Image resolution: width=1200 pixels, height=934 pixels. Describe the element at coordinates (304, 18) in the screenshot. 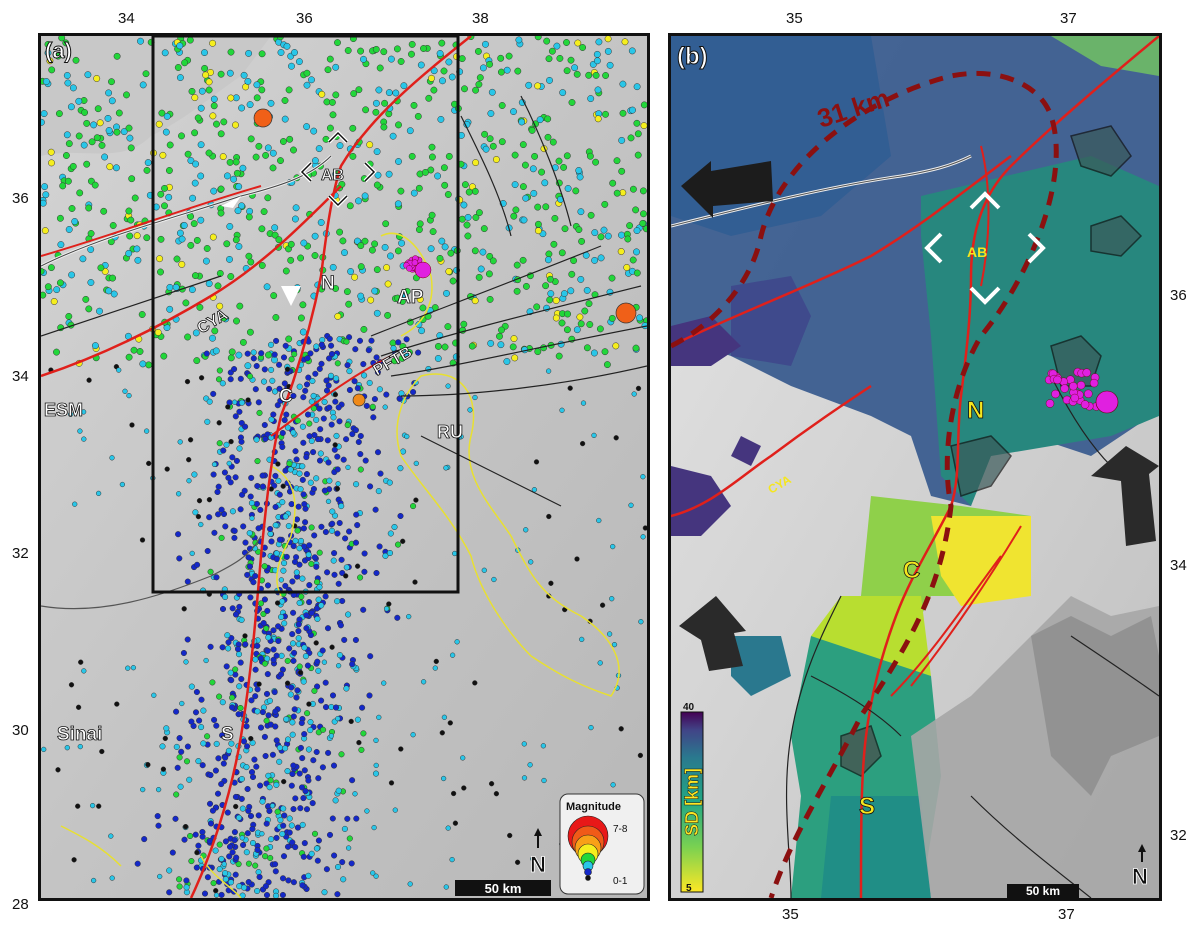

I see `panel-a-lon-tick-36: 36` at that location.